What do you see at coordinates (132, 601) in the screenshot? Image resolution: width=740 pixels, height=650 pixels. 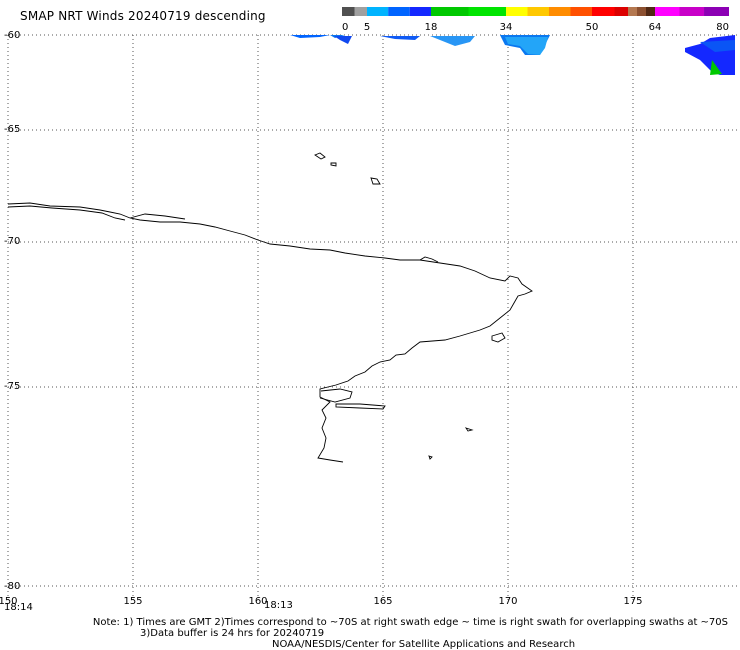 I see `lon-label: 155` at bounding box center [132, 601].